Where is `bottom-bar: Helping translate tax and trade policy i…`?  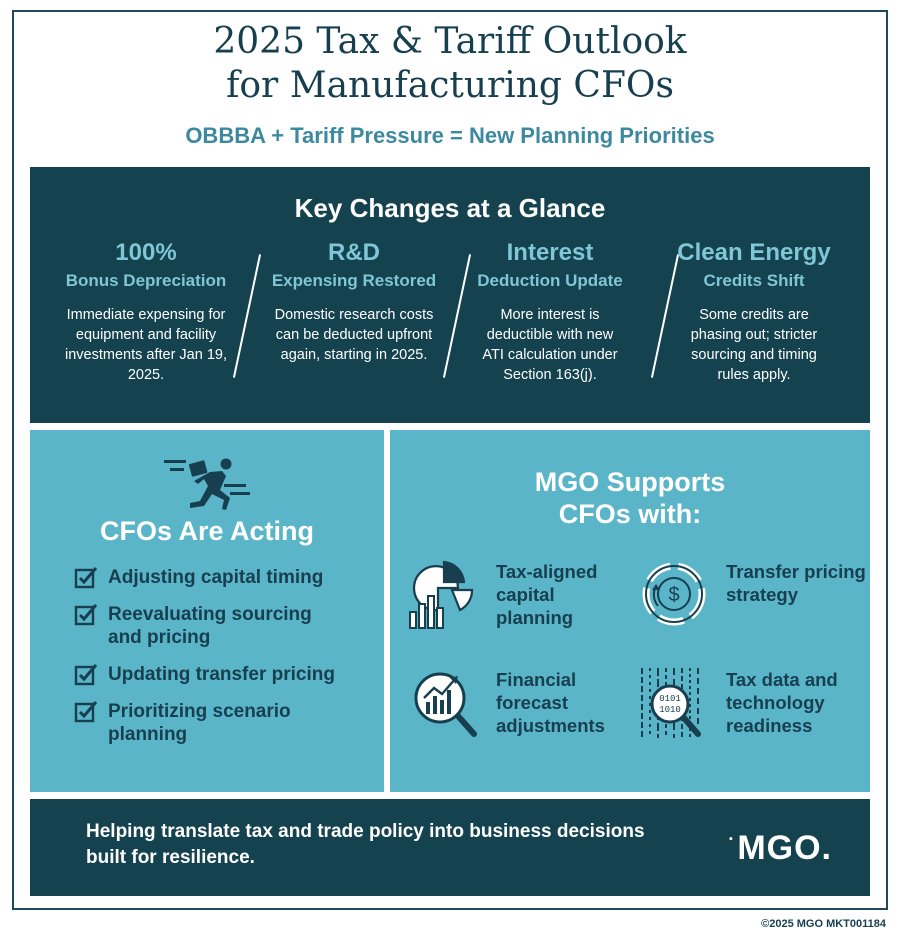 bottom-bar: Helping translate tax and trade policy i… is located at coordinates (450, 847).